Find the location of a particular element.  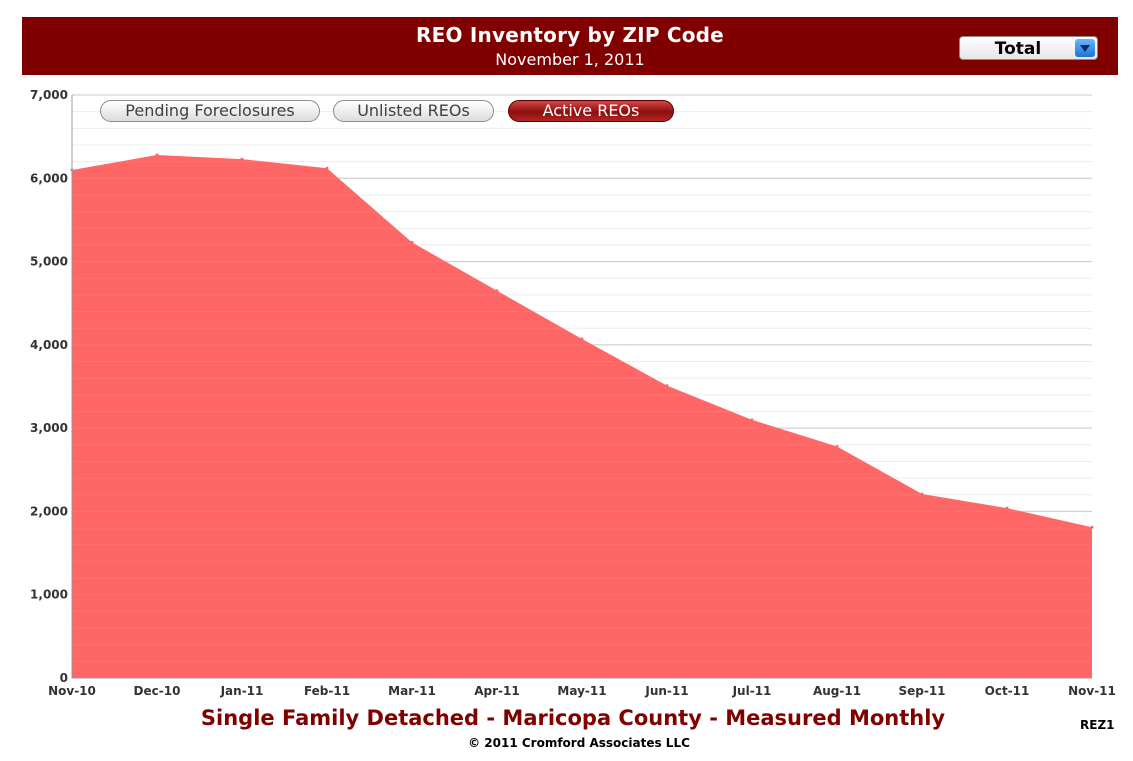

x-tick-label: Jun-11 is located at coordinates (666, 691).